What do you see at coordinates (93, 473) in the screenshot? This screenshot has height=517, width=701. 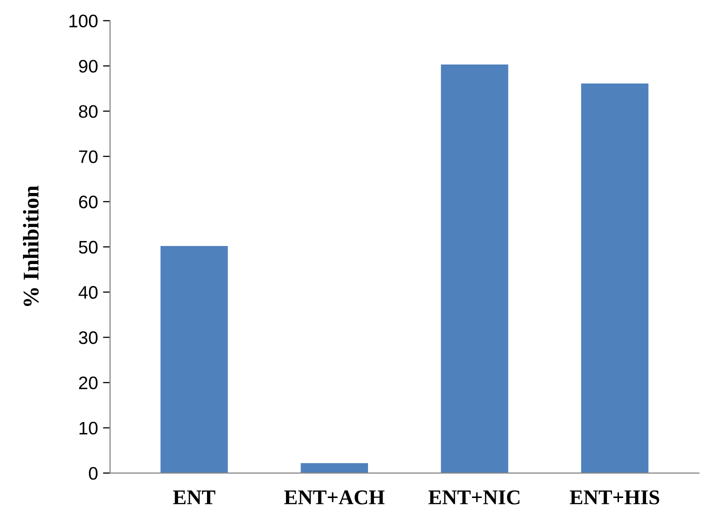 I see `y-tick-label: 0` at bounding box center [93, 473].